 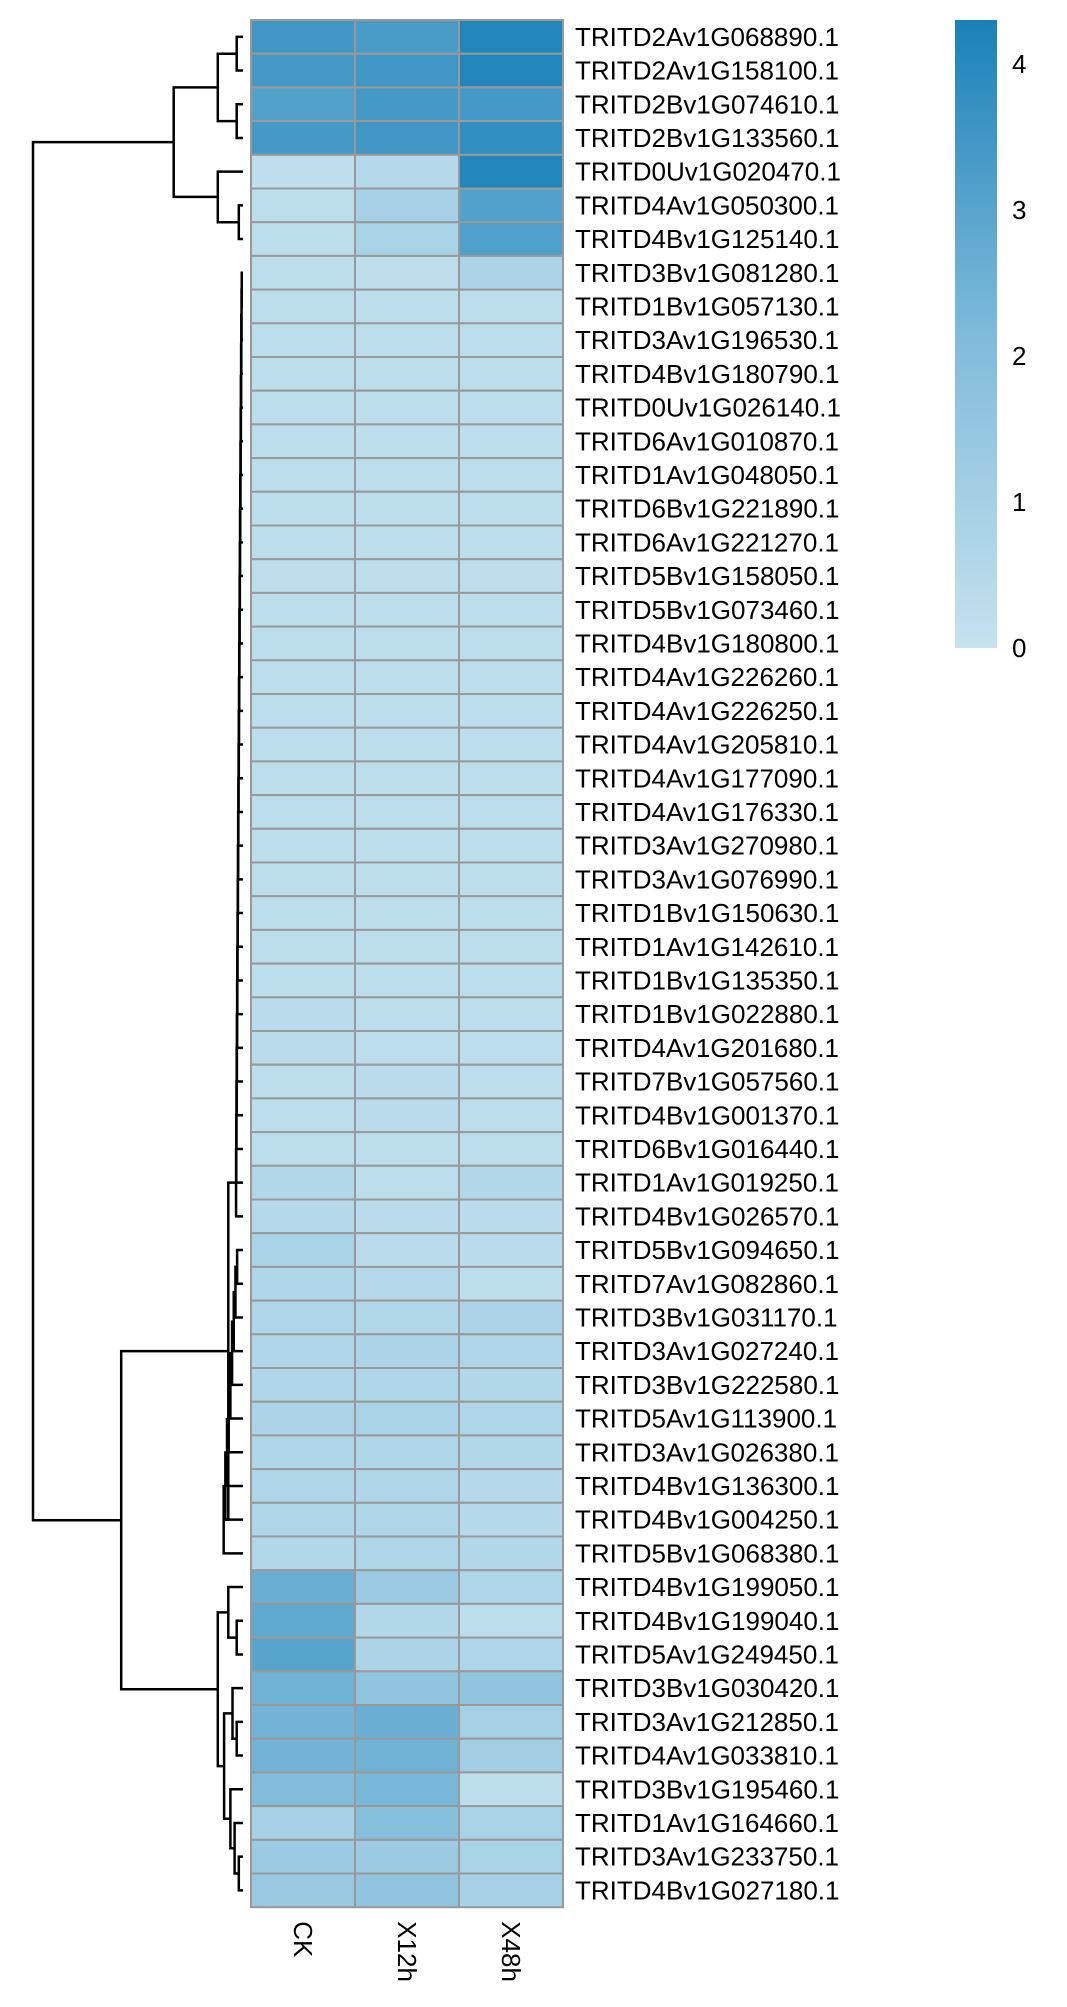 I want to click on row-label: TRITD3Av1G233750.1, so click(x=707, y=1857).